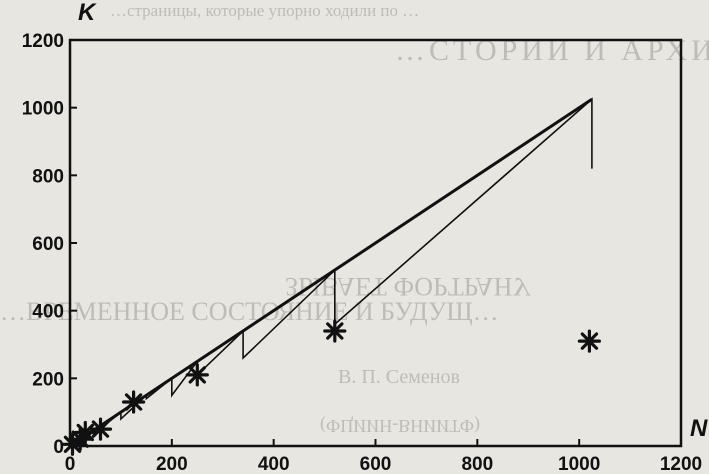  What do you see at coordinates (376, 464) in the screenshot?
I see `x-tick-label: 600` at bounding box center [376, 464].